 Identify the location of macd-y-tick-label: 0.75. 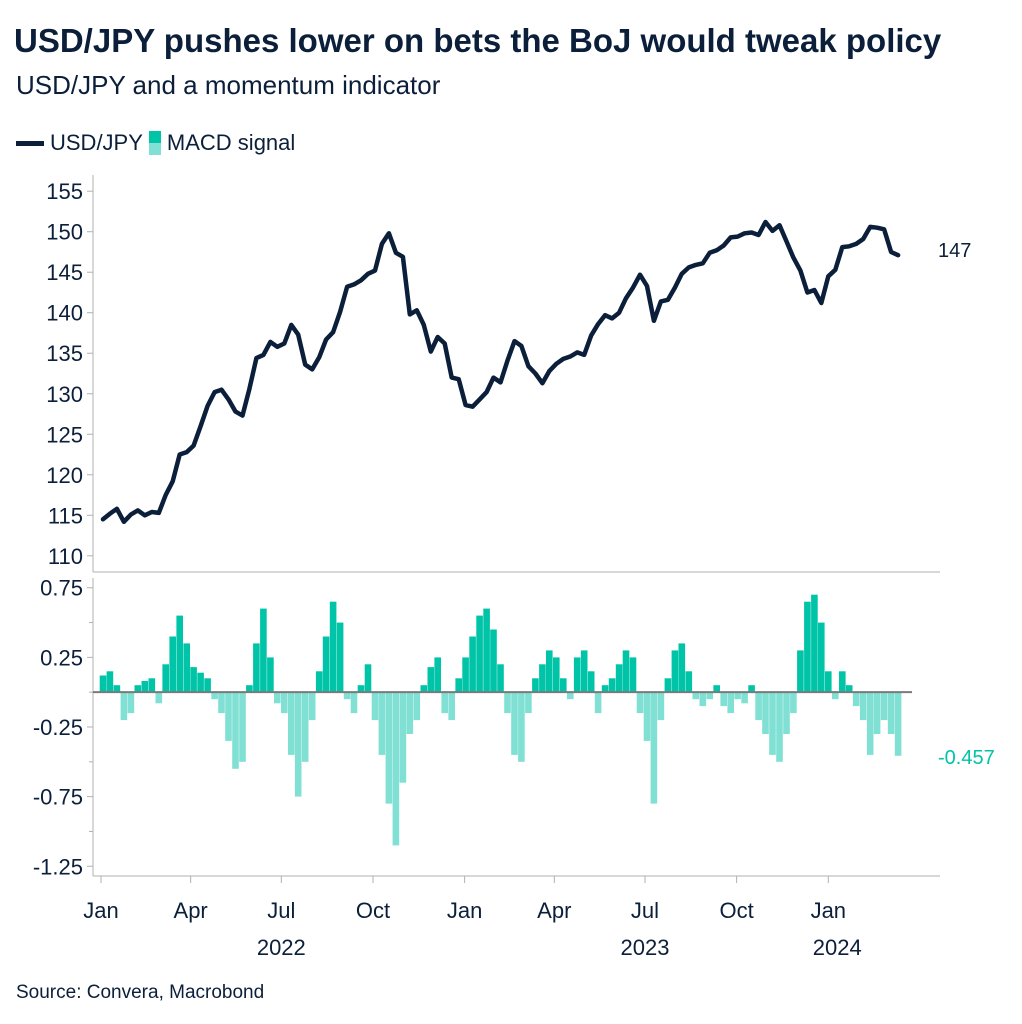
(61, 588).